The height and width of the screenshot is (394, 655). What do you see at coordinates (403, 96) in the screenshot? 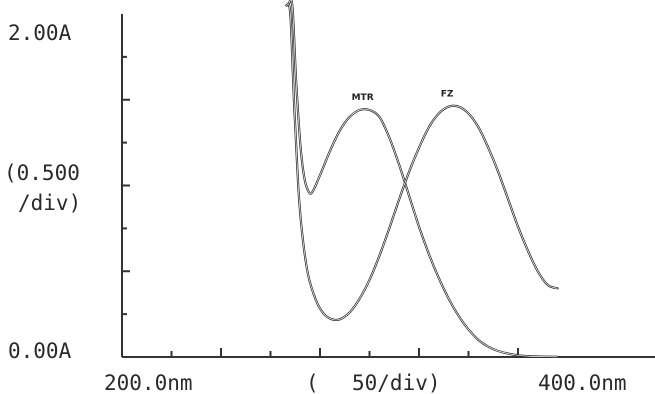
I see `peak-labels: MTR FZ` at bounding box center [403, 96].